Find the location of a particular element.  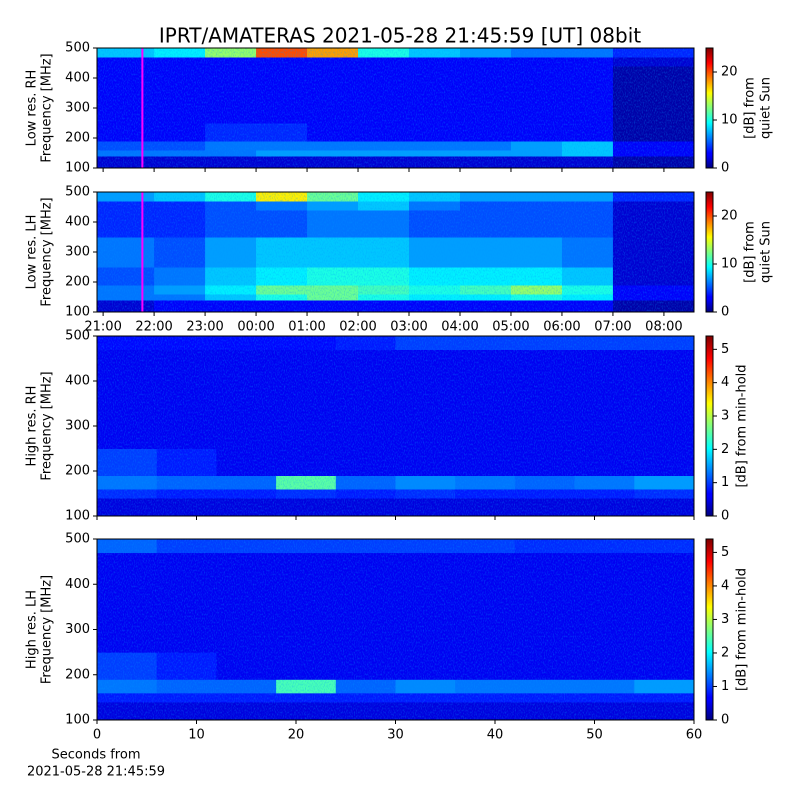

y-axis-label: High res. LH is located at coordinates (32, 629).